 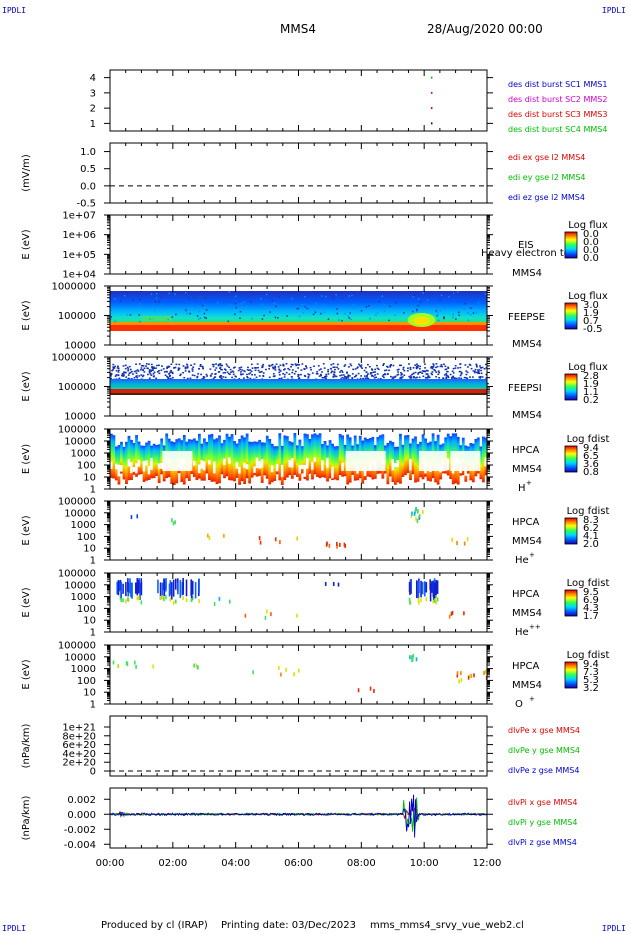 What do you see at coordinates (525, 253) in the screenshot?
I see `instrument-subtitle: Heavy electron to` at bounding box center [525, 253].